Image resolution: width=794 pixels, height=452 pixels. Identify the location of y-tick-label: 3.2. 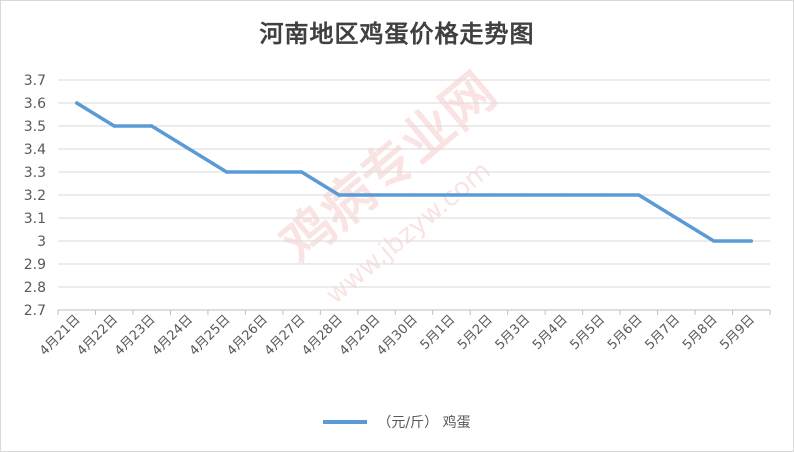
(35, 196).